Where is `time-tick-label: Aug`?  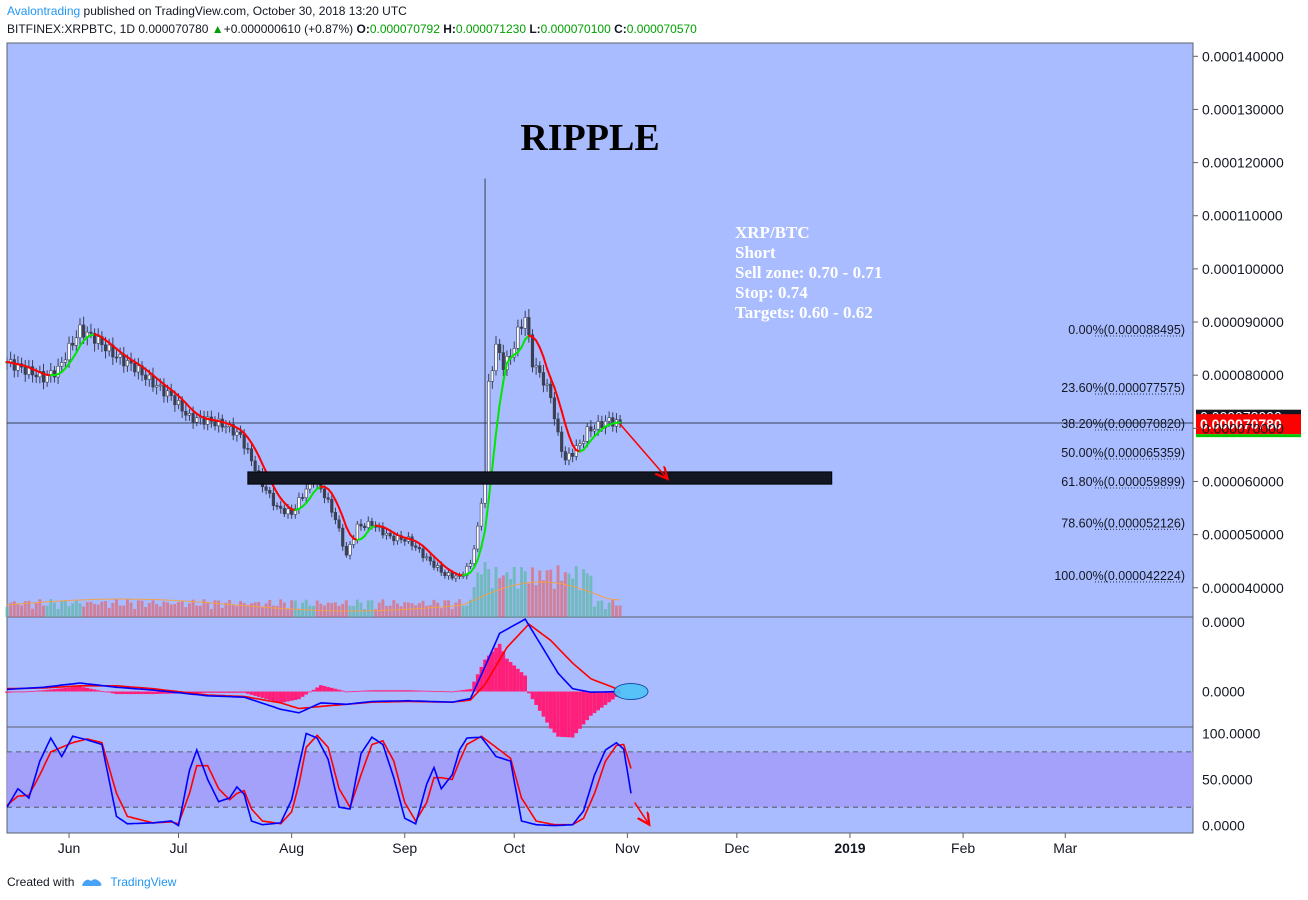
time-tick-label: Aug is located at coordinates (291, 848).